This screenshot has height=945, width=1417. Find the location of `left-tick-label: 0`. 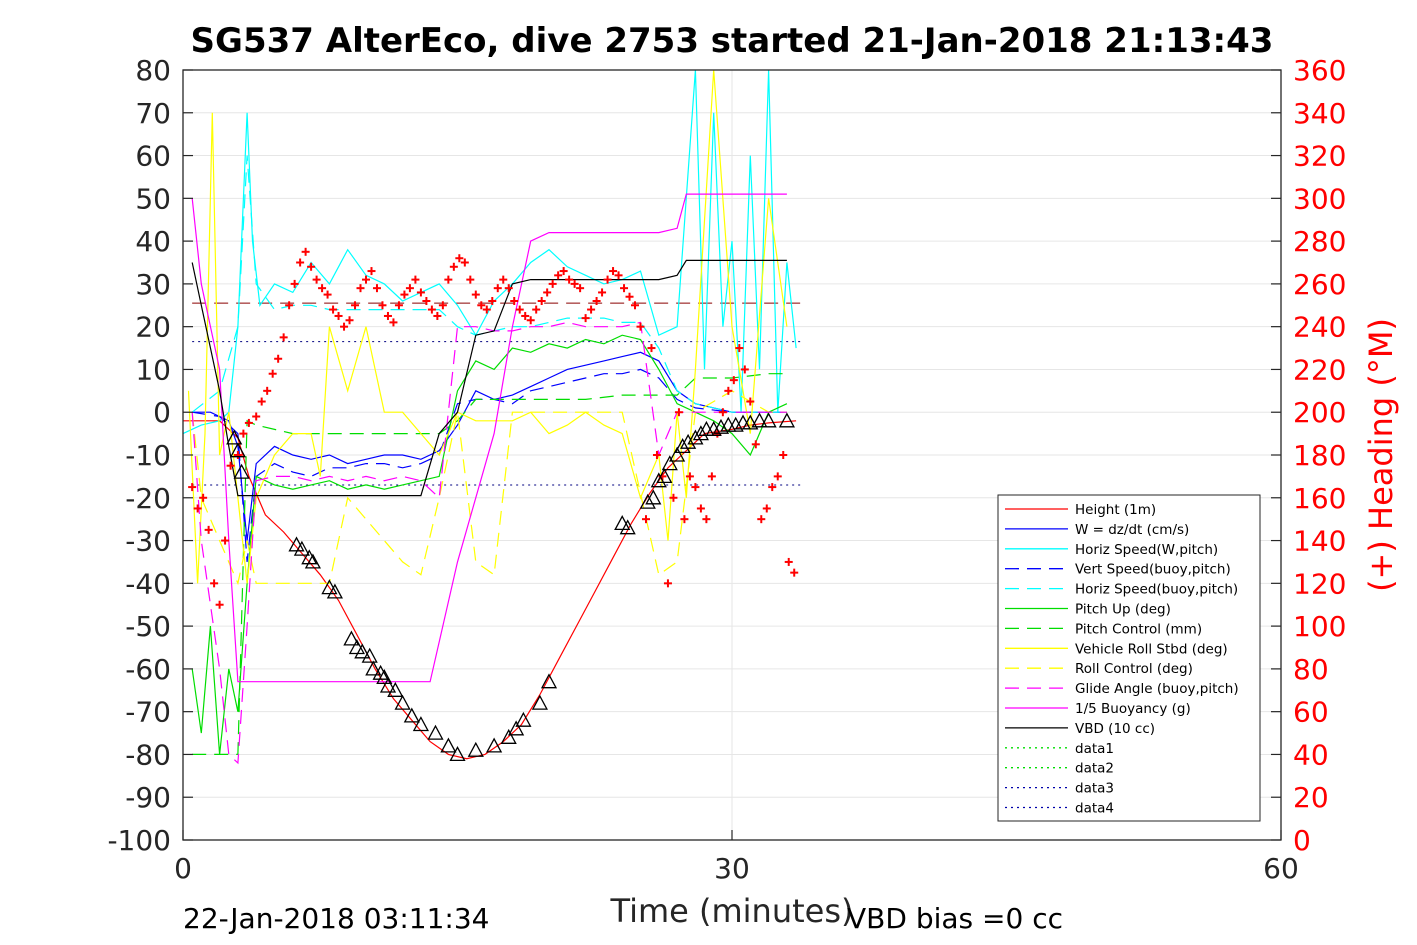

left-tick-label: 0 is located at coordinates (162, 412).